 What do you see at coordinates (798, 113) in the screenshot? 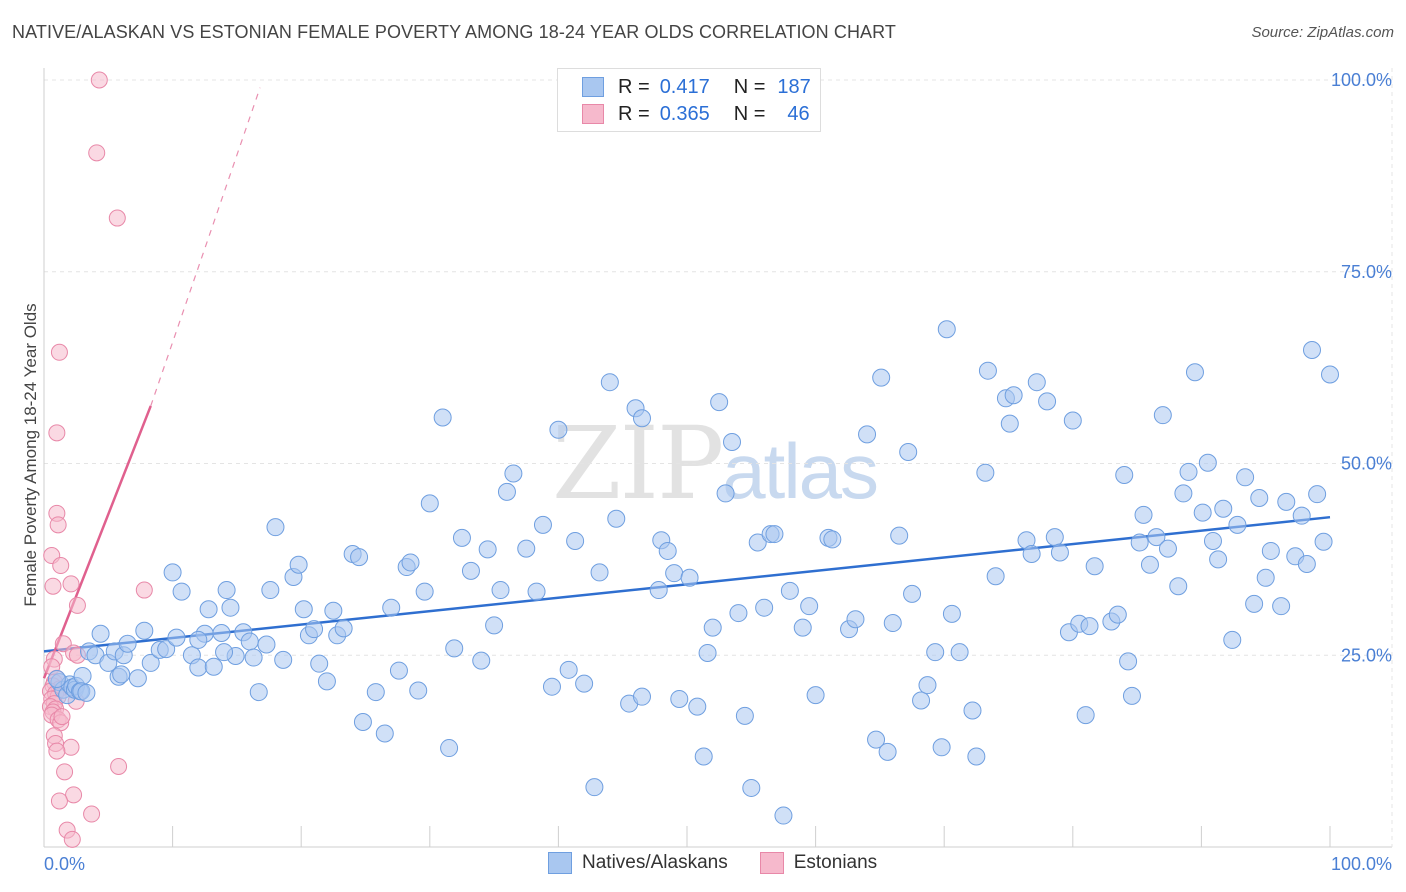
I see `legend-n-value: 46` at bounding box center [798, 113].